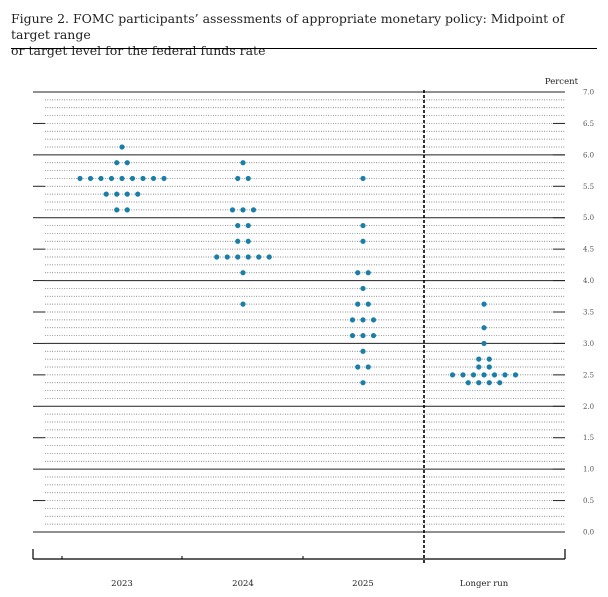  Describe the element at coordinates (363, 584) in the screenshot. I see `x-category-label: 2025` at that location.